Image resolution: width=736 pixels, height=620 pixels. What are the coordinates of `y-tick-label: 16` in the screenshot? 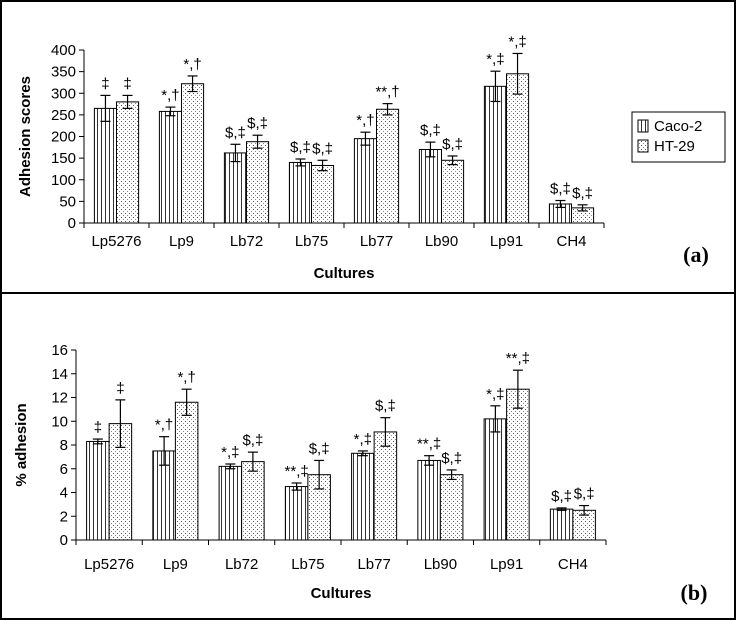 It's located at (59, 350).